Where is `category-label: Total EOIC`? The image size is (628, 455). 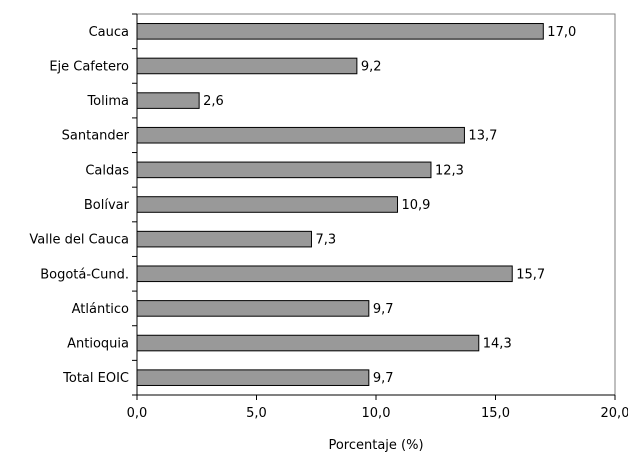
category-label: Total EOIC is located at coordinates (95, 378).